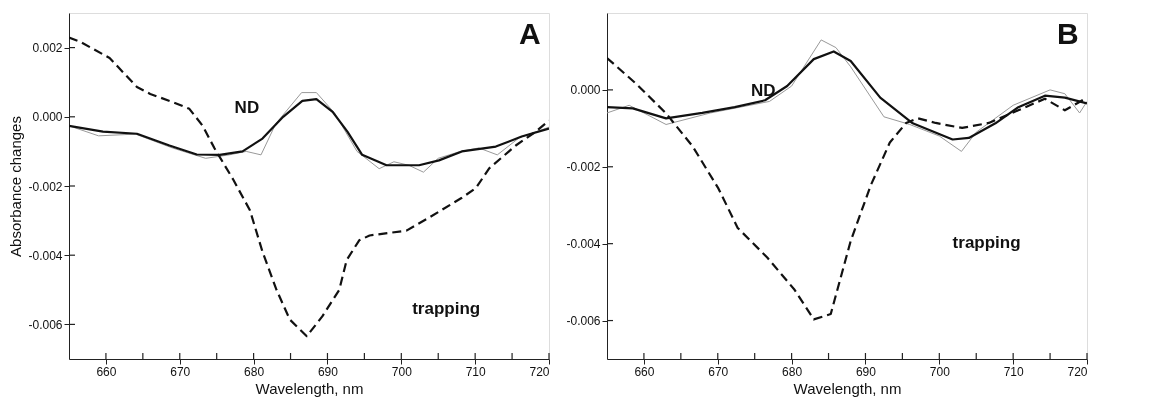 This screenshot has width=1149, height=417. I want to click on annotation: A, so click(529, 34).